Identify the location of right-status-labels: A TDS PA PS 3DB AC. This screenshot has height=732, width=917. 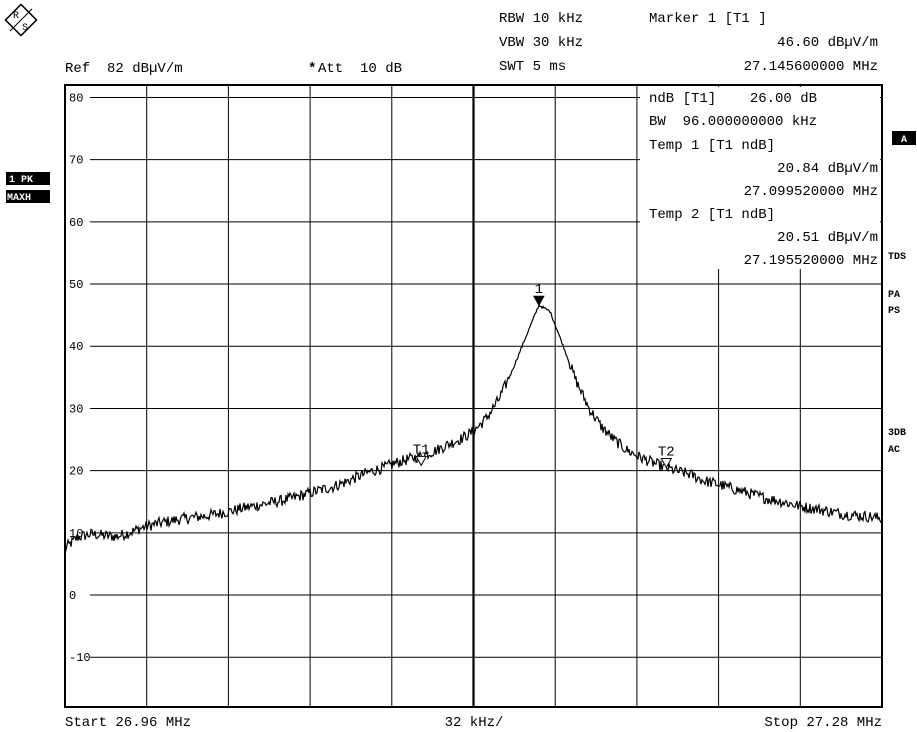
(902, 293).